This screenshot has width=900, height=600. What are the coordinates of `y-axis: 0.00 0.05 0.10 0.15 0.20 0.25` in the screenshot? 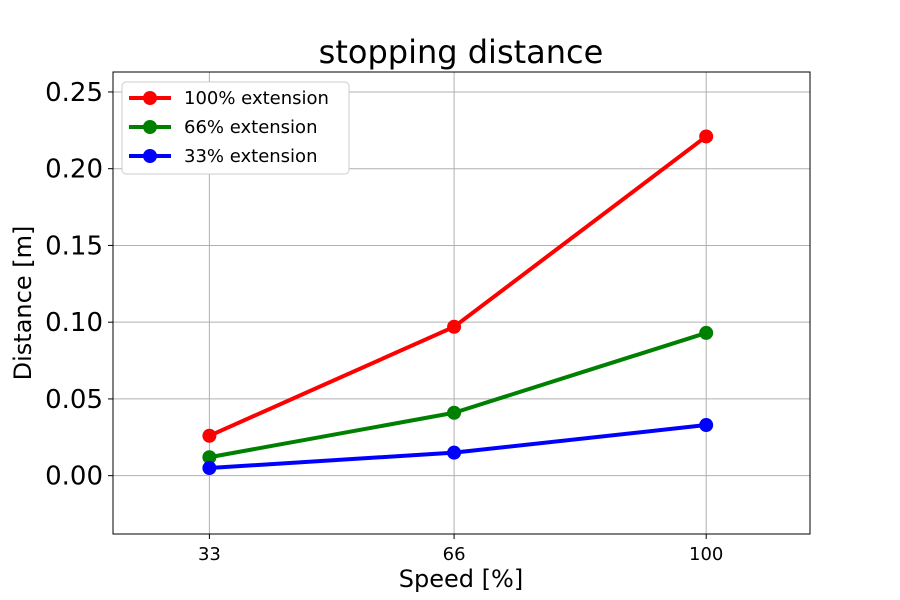 It's located at (79, 285).